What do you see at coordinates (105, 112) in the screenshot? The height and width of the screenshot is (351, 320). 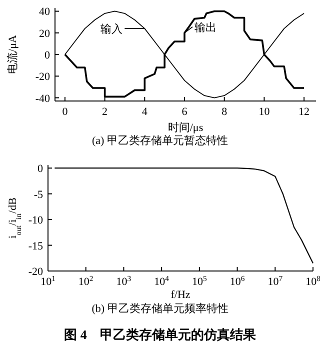 I see `x-tick-label: 2` at bounding box center [105, 112].